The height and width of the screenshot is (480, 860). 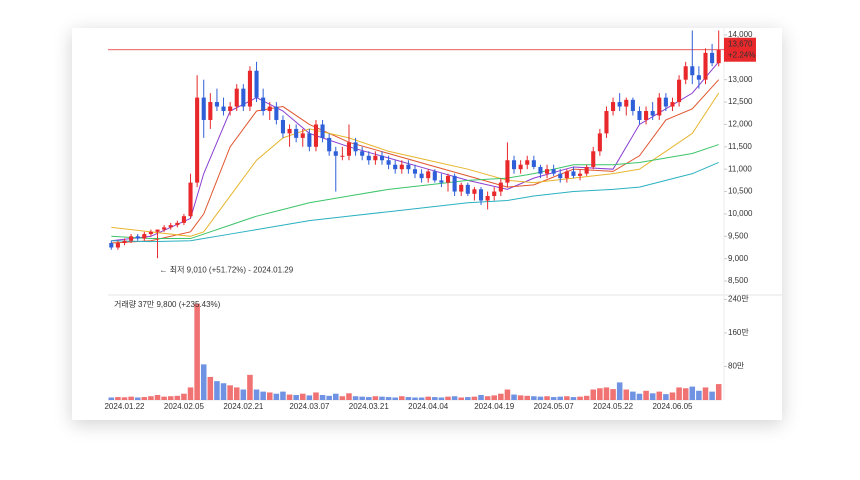 I want to click on volume-tick-label: 240만, so click(x=738, y=298).